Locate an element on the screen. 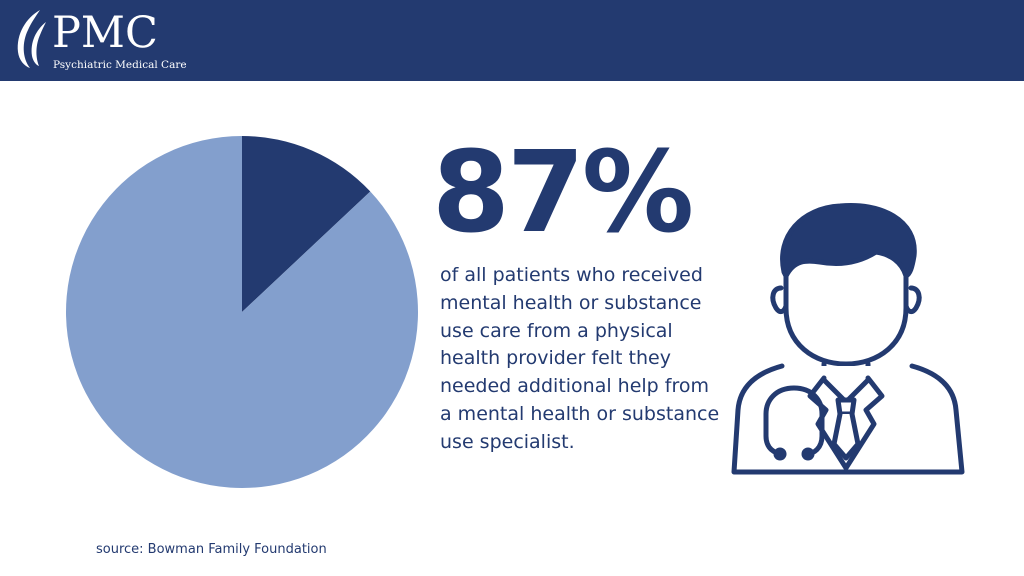  pmc-logo: PMC Psychiatric Medical Care is located at coordinates (102, 41).